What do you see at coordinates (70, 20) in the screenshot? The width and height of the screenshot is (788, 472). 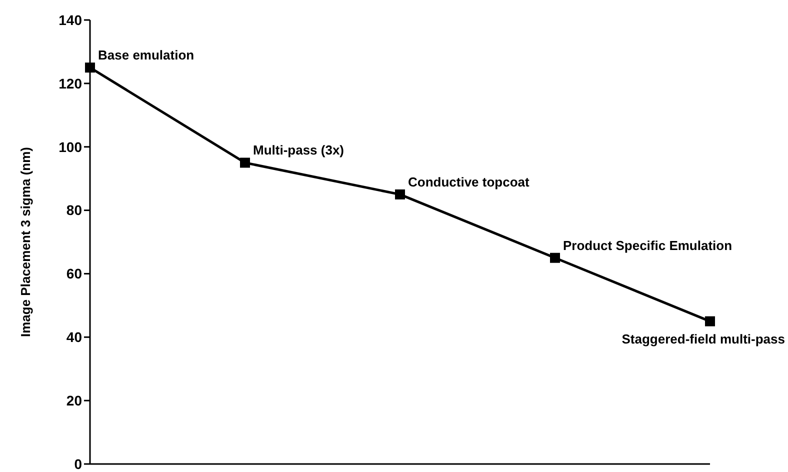 I see `y-tick-label: 140` at bounding box center [70, 20].